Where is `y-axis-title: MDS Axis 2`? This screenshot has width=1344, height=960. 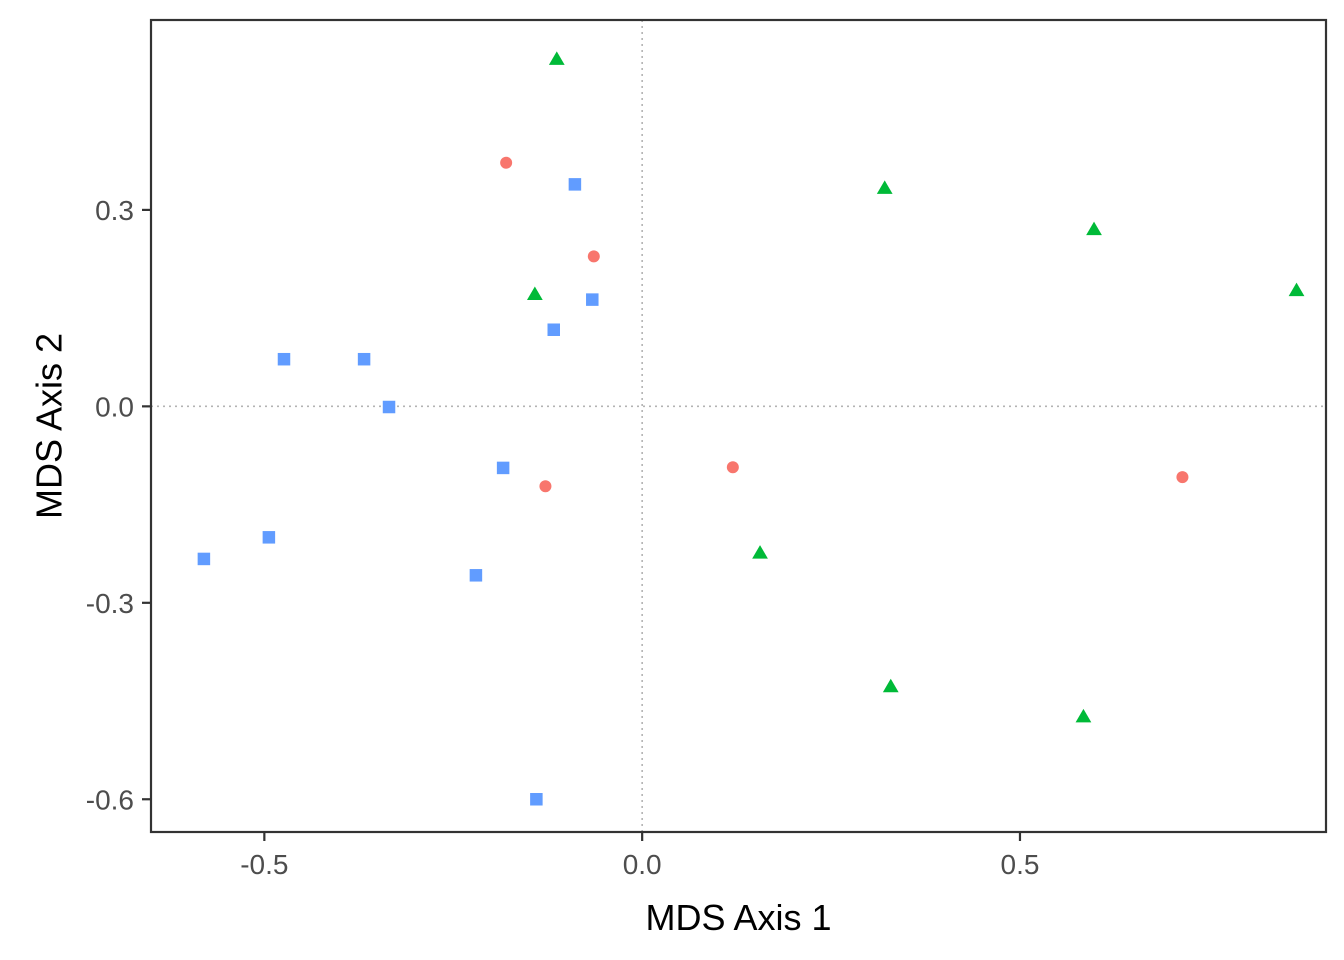
y-axis-title: MDS Axis 2 is located at coordinates (49, 426).